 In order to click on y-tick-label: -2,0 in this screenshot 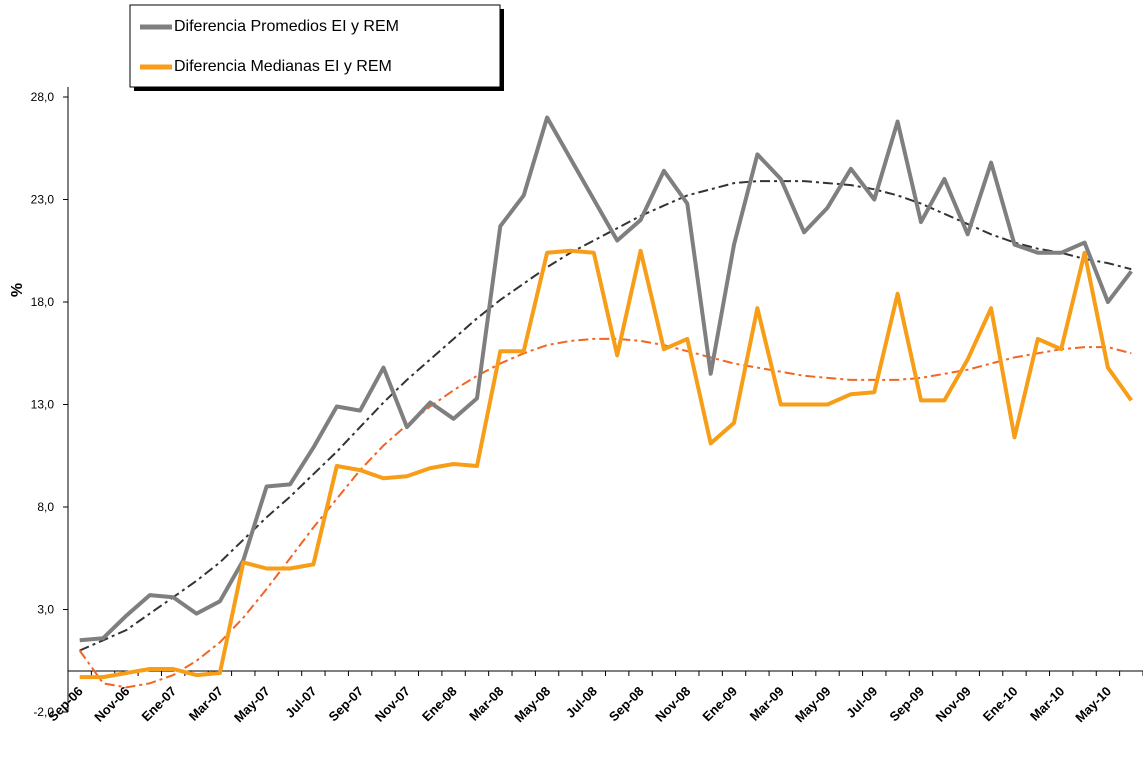, I will do `click(43, 712)`.